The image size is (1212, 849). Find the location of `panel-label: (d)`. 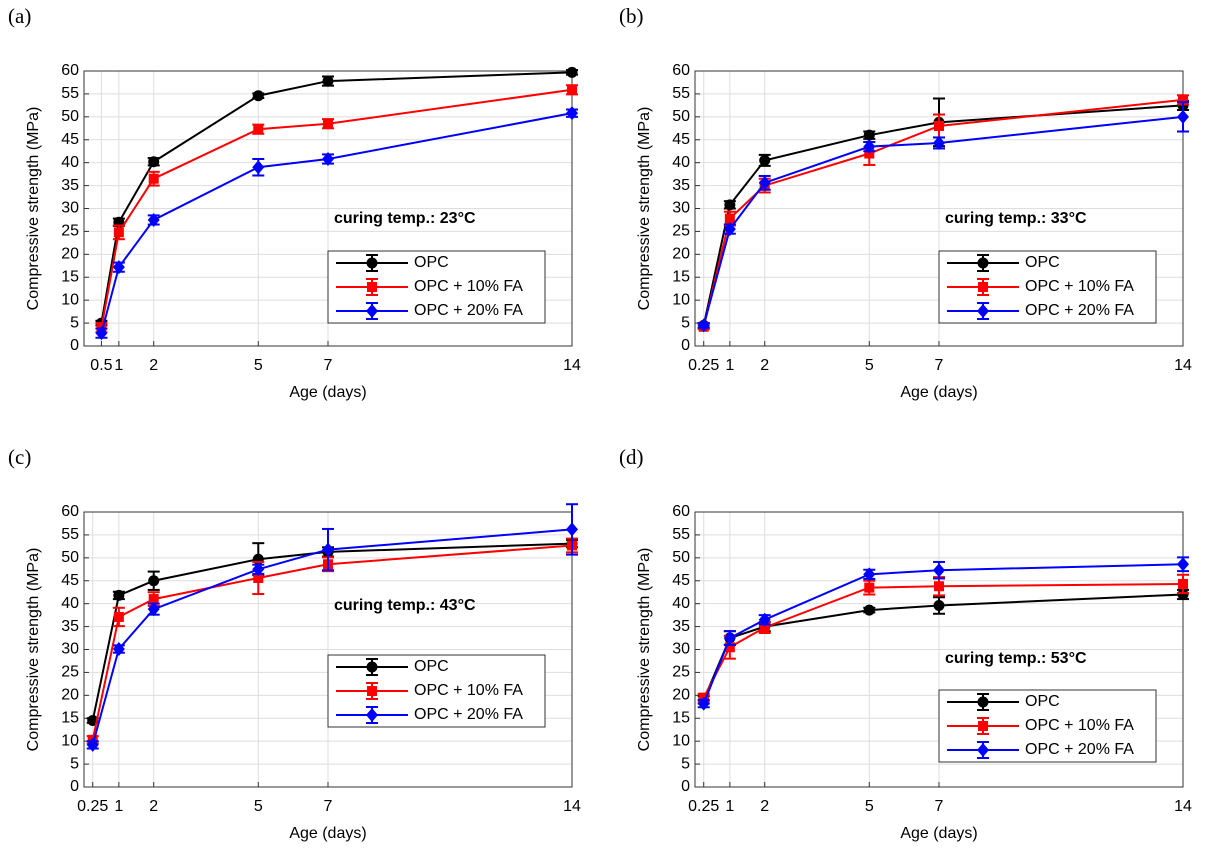

panel-label: (d) is located at coordinates (631, 457).